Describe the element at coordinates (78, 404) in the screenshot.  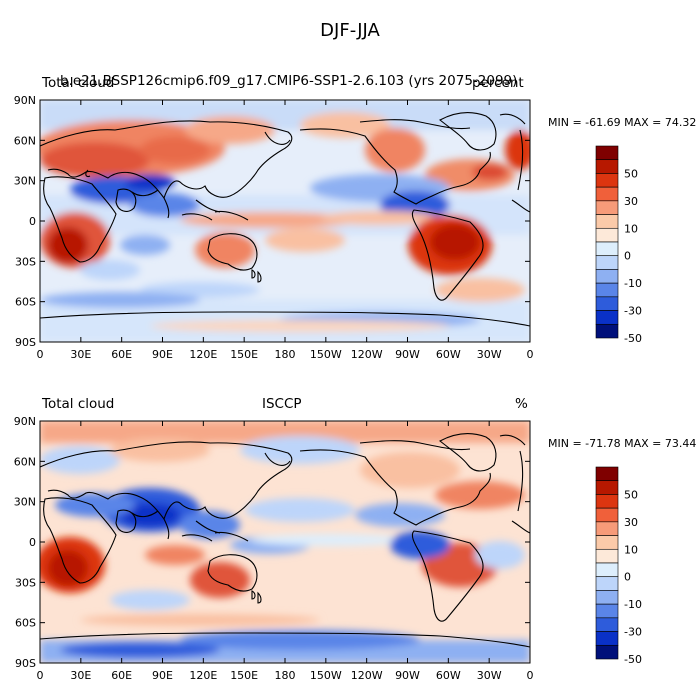
I see `panel2-left-title: Total cloud` at that location.